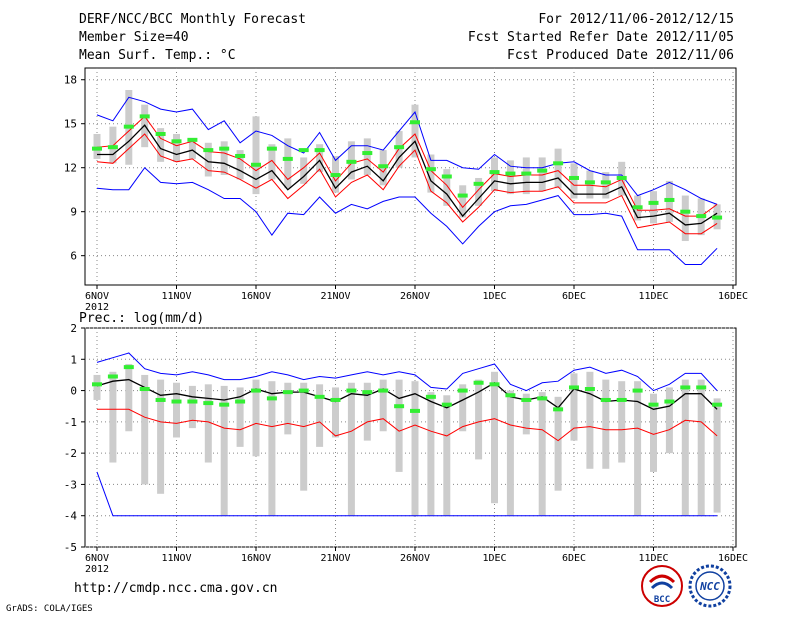 The height and width of the screenshot is (618, 800). Describe the element at coordinates (335, 296) in the screenshot. I see `temp-xtick-label: 21NOV` at that location.